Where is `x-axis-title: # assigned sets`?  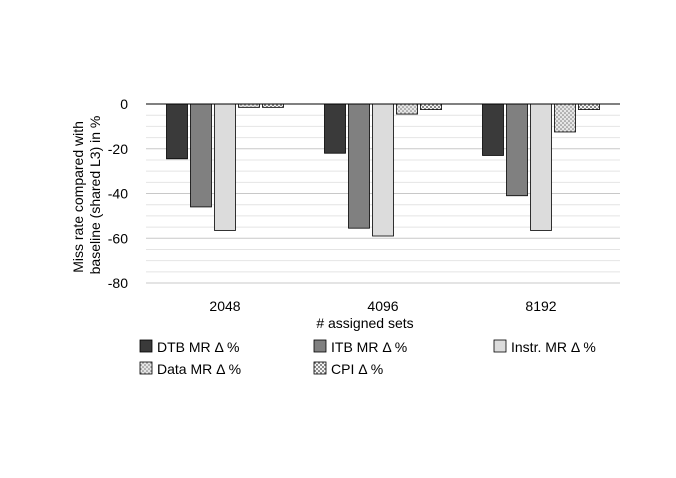 x-axis-title: # assigned sets is located at coordinates (364, 323).